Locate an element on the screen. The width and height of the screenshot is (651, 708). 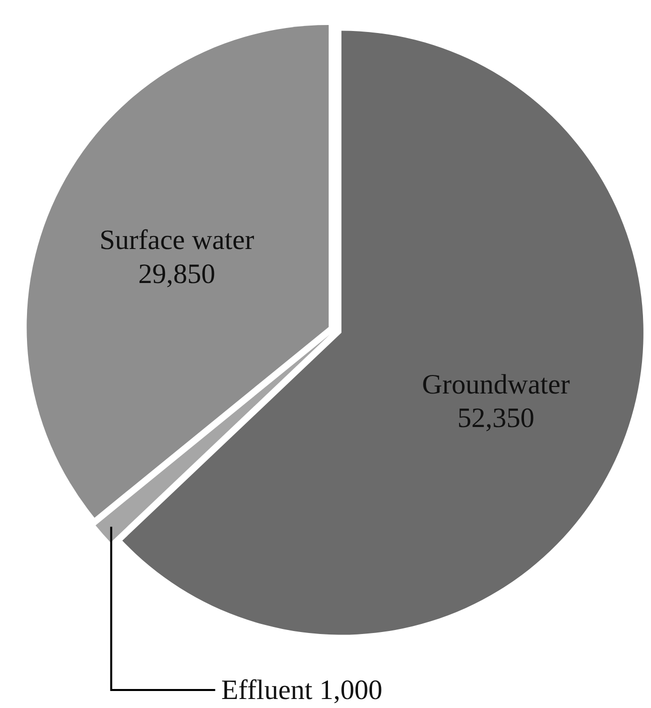
slice-label: Effluent 1,000 is located at coordinates (301, 690).